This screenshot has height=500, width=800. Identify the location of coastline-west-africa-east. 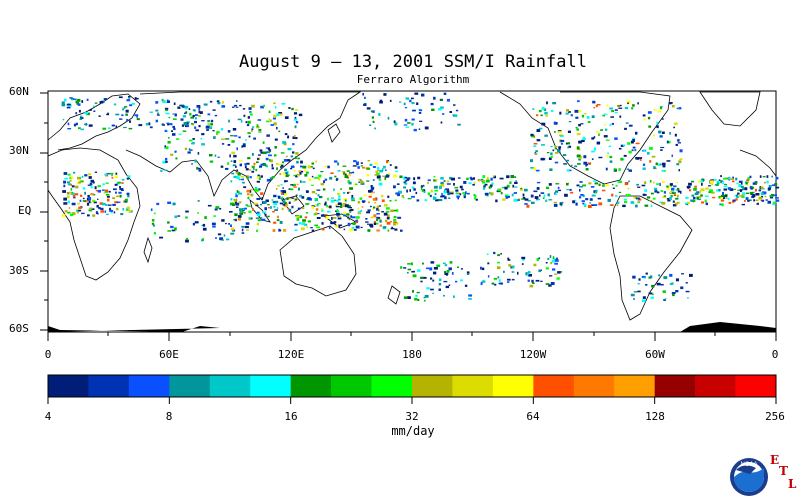
(758, 163).